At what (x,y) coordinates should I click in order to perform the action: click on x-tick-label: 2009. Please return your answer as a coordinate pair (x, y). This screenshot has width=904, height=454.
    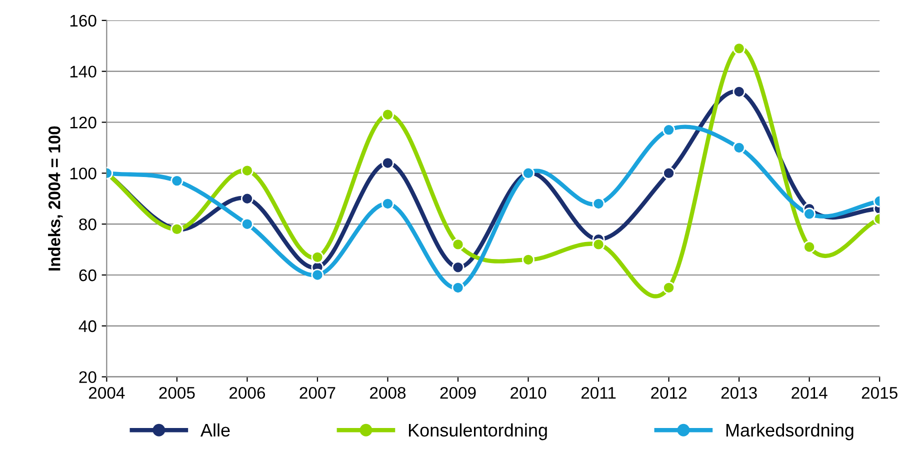
    Looking at the image, I should click on (458, 392).